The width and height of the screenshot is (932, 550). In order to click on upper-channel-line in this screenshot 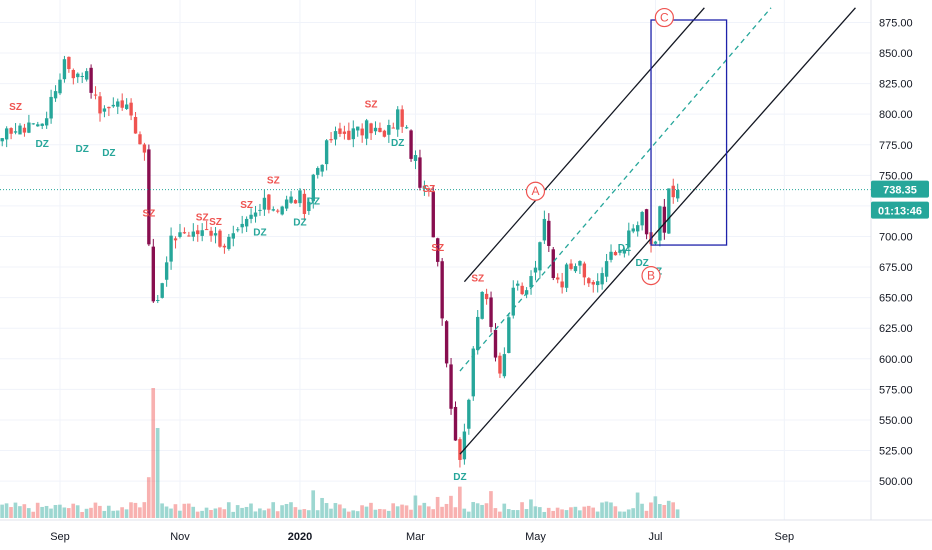, I will do `click(584, 145)`.